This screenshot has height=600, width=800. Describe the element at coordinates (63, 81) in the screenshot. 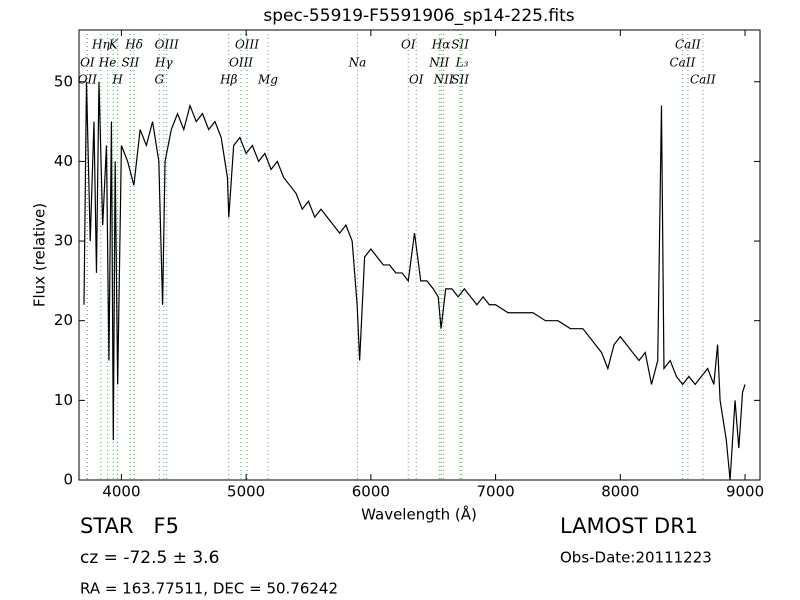

I see `y-tick-label: 50` at that location.